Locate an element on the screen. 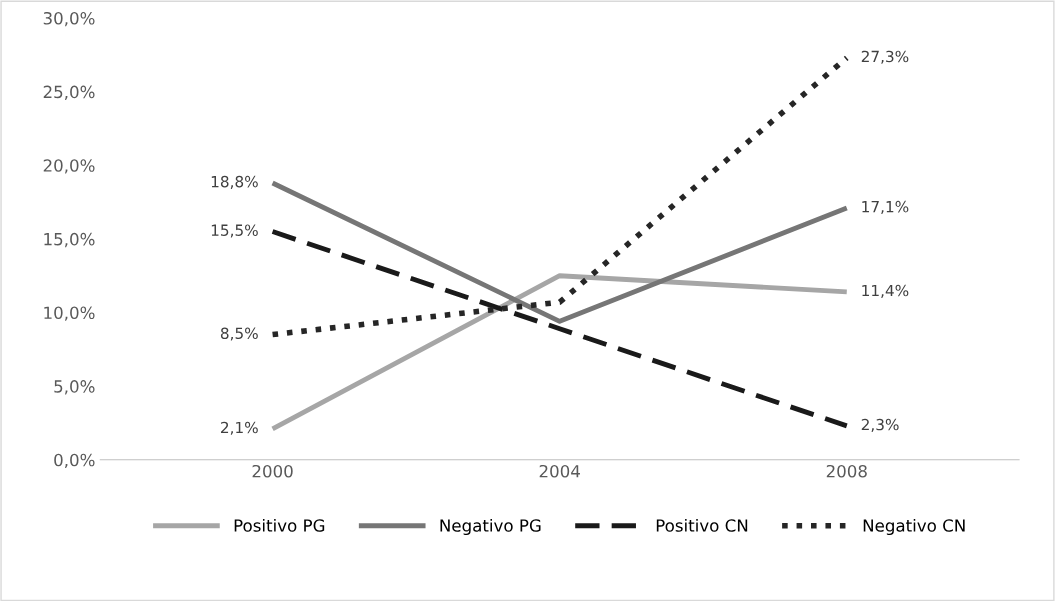  data-label: 2,3% is located at coordinates (880, 425).